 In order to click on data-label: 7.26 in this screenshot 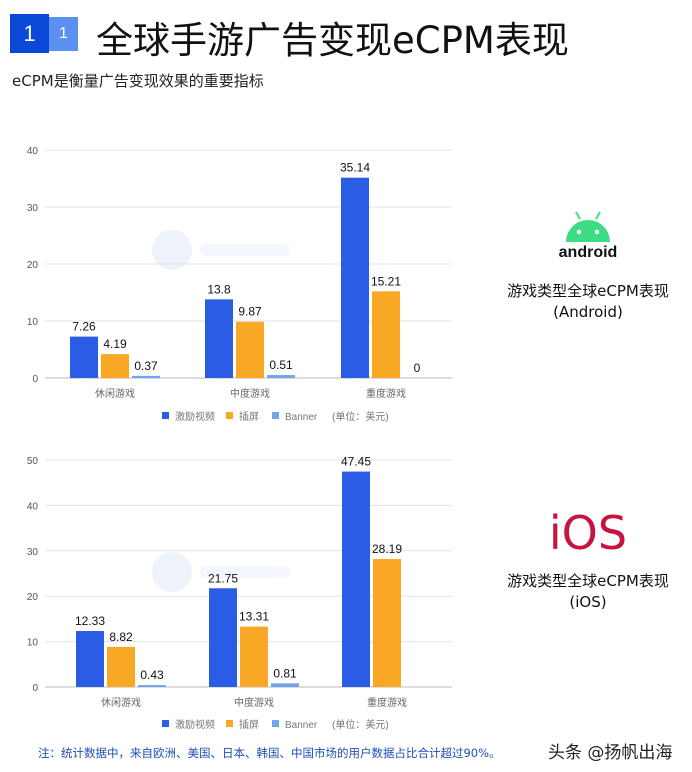, I will do `click(84, 327)`.